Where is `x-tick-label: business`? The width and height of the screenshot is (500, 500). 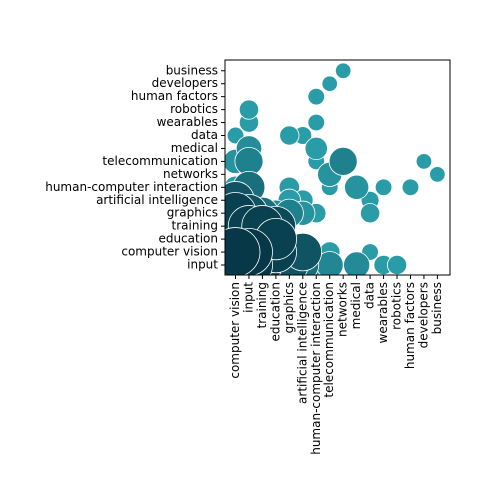
x-tick-label: business is located at coordinates (437, 308).